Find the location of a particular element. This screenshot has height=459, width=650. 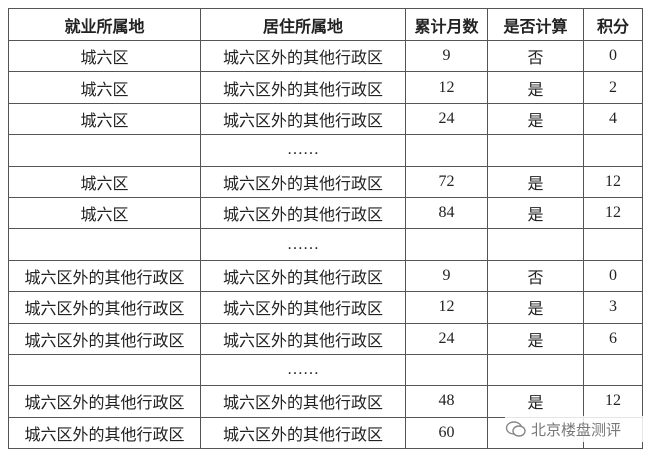

watermark-text: 北京楼盘测评 is located at coordinates (576, 429).